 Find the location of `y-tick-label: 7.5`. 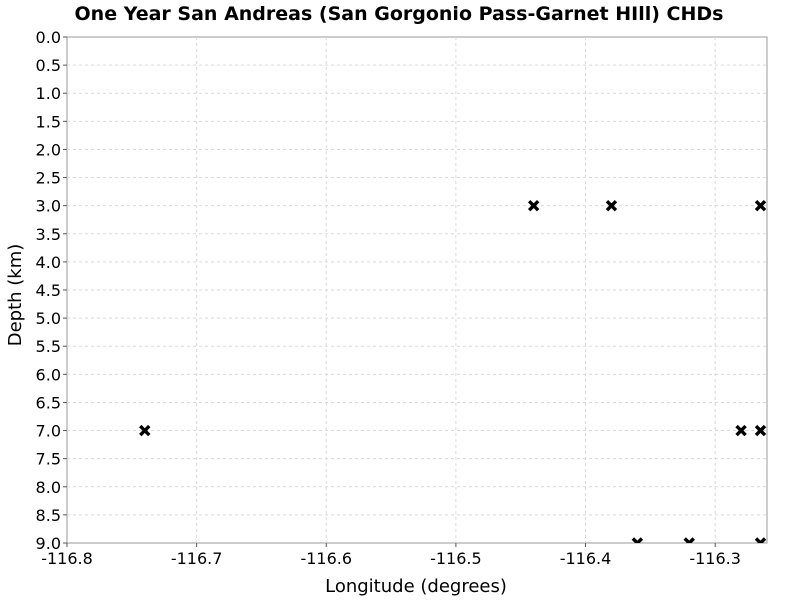

y-tick-label: 7.5 is located at coordinates (48, 459).